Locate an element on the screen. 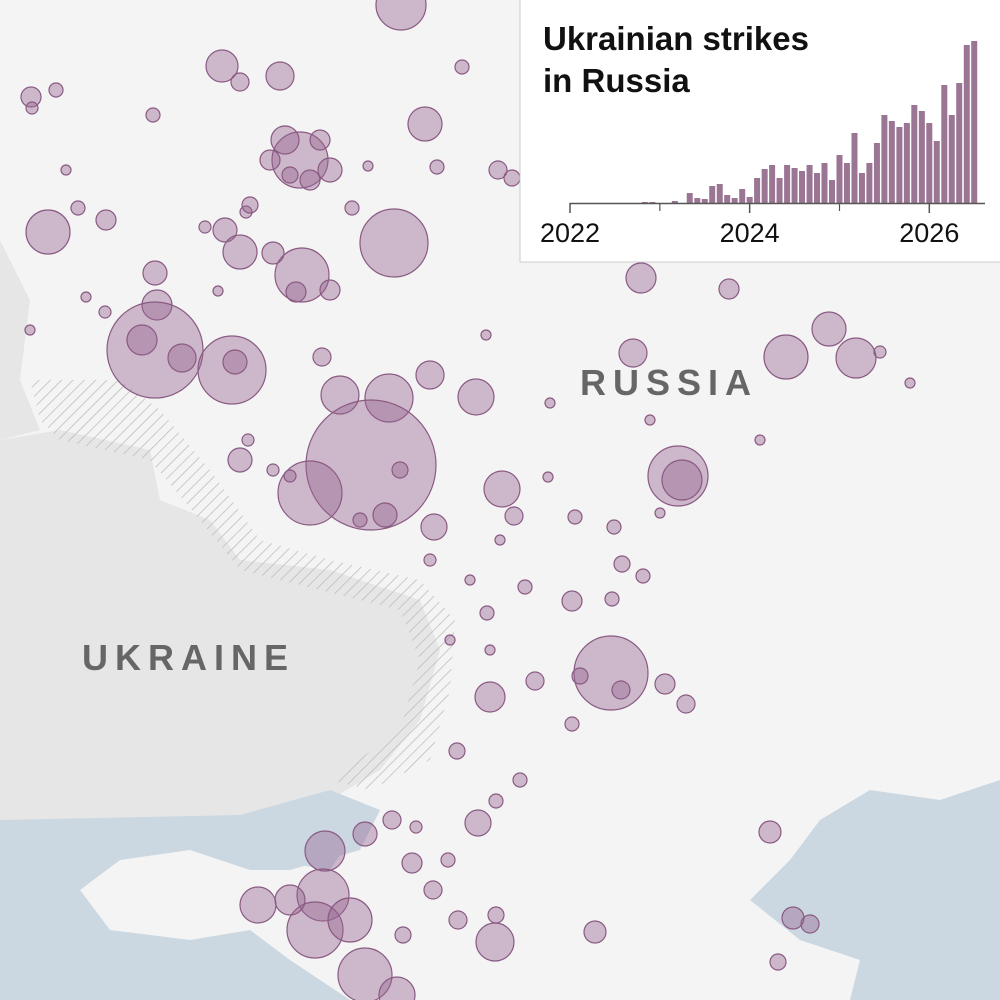  x-tick-label: 2026 is located at coordinates (929, 233).